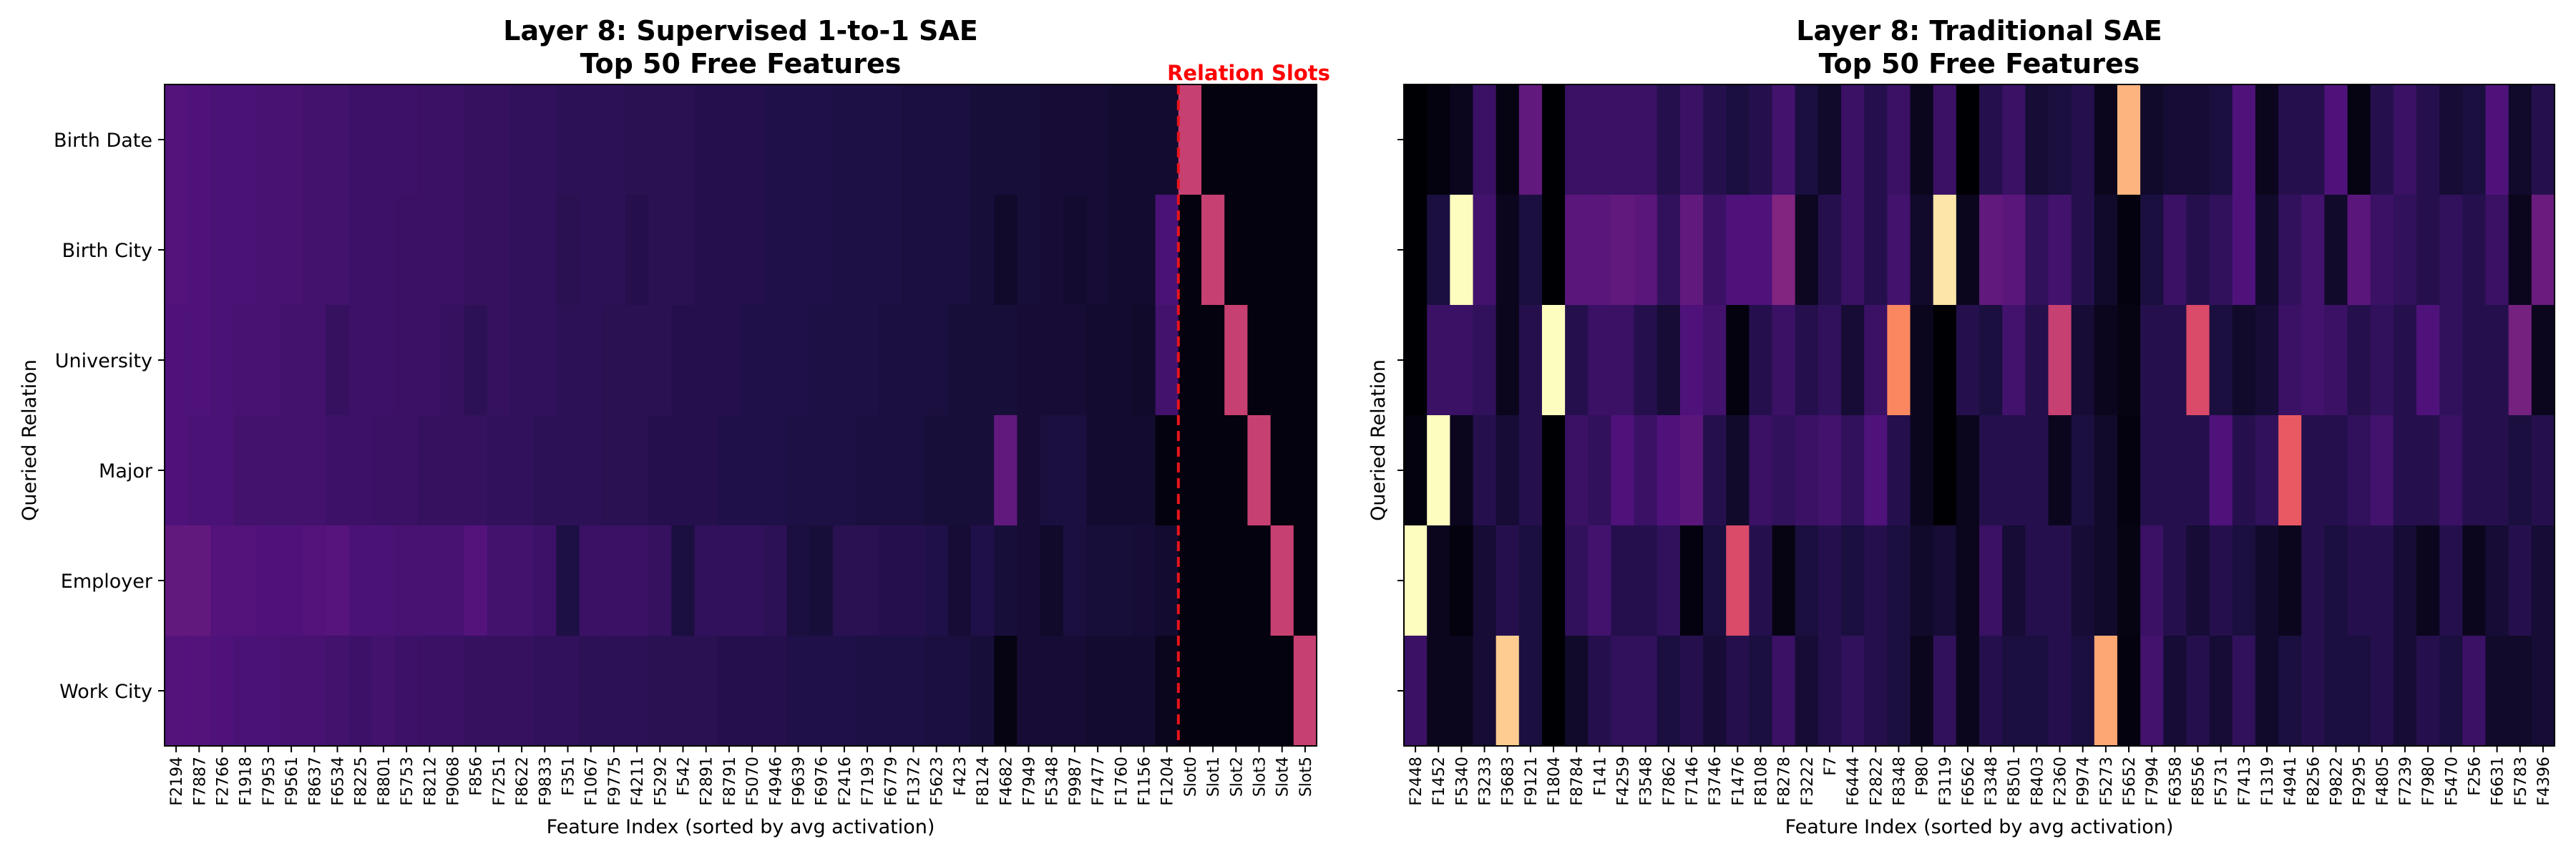 This screenshot has width=2576, height=859. I want to click on x-tick-label: F7477, so click(1099, 781).